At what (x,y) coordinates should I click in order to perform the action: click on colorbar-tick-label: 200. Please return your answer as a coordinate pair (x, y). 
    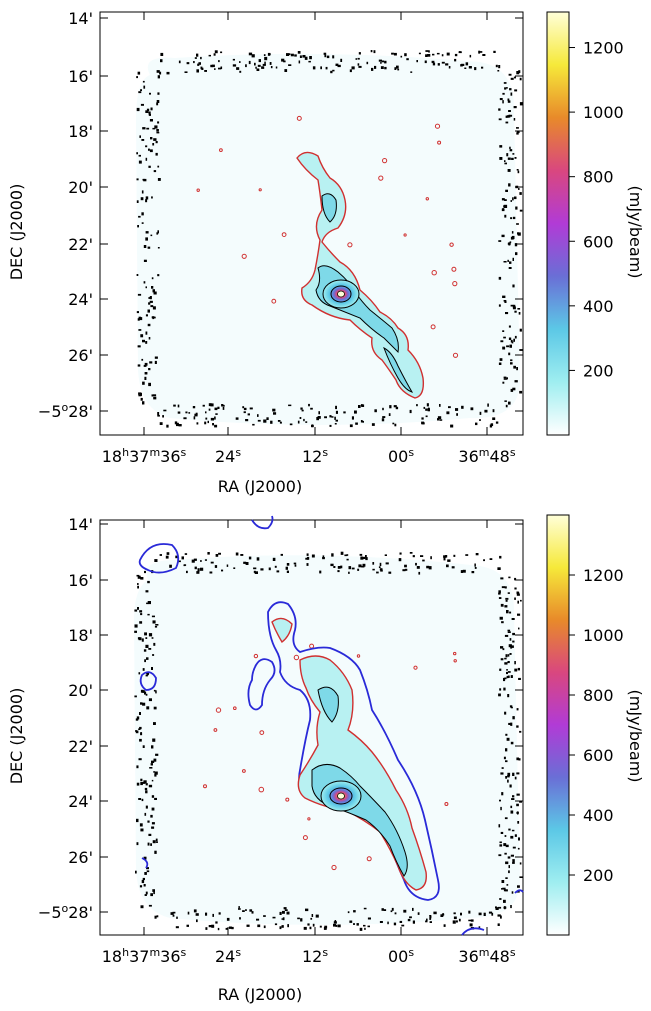
    Looking at the image, I should click on (598, 875).